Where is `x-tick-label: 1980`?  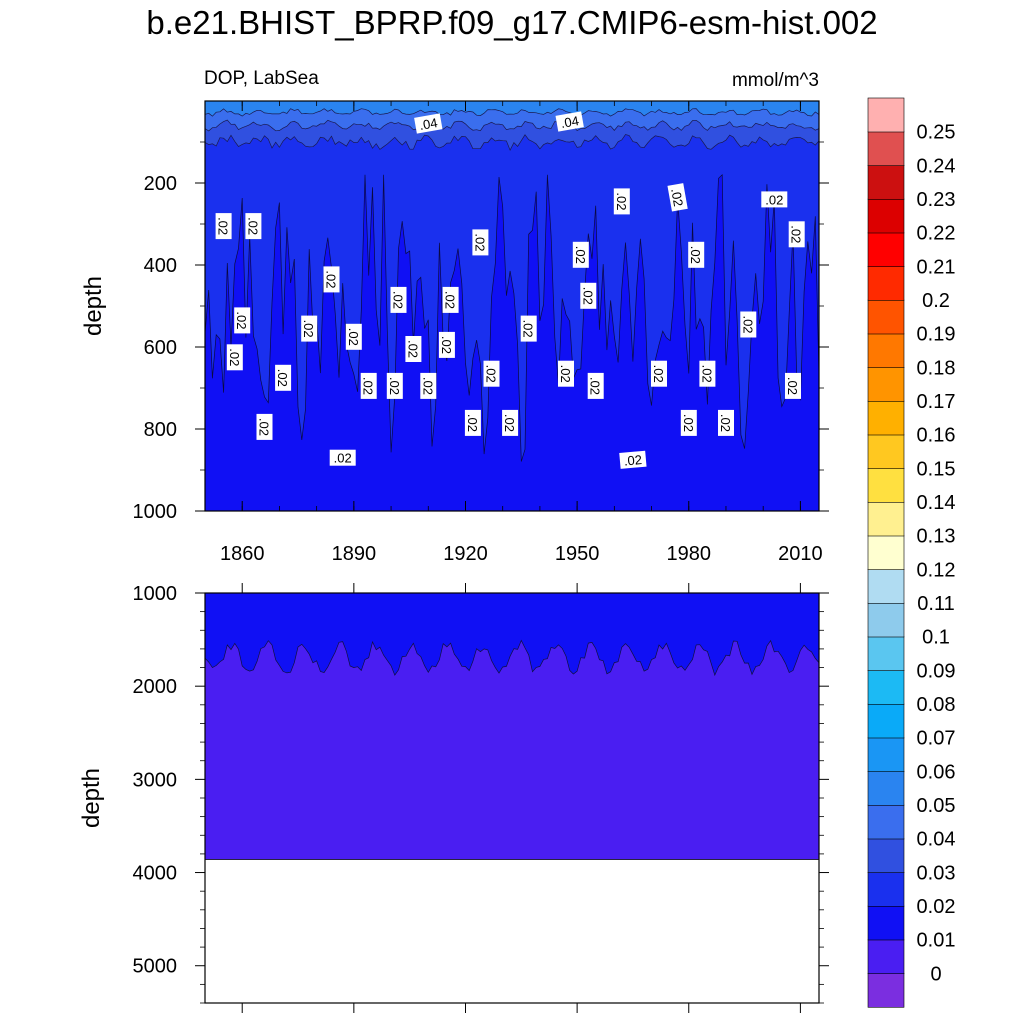 x-tick-label: 1980 is located at coordinates (689, 554).